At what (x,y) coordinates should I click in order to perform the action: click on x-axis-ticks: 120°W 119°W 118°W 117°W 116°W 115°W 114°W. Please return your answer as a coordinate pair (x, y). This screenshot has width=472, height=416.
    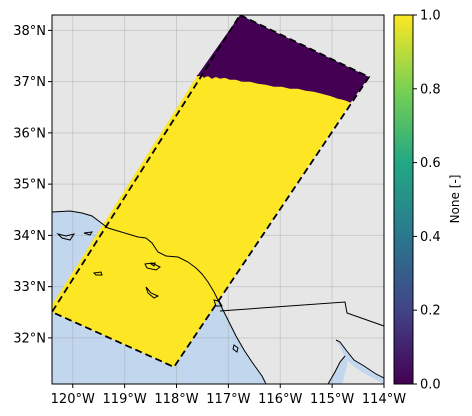
    Looking at the image, I should click on (228, 395).